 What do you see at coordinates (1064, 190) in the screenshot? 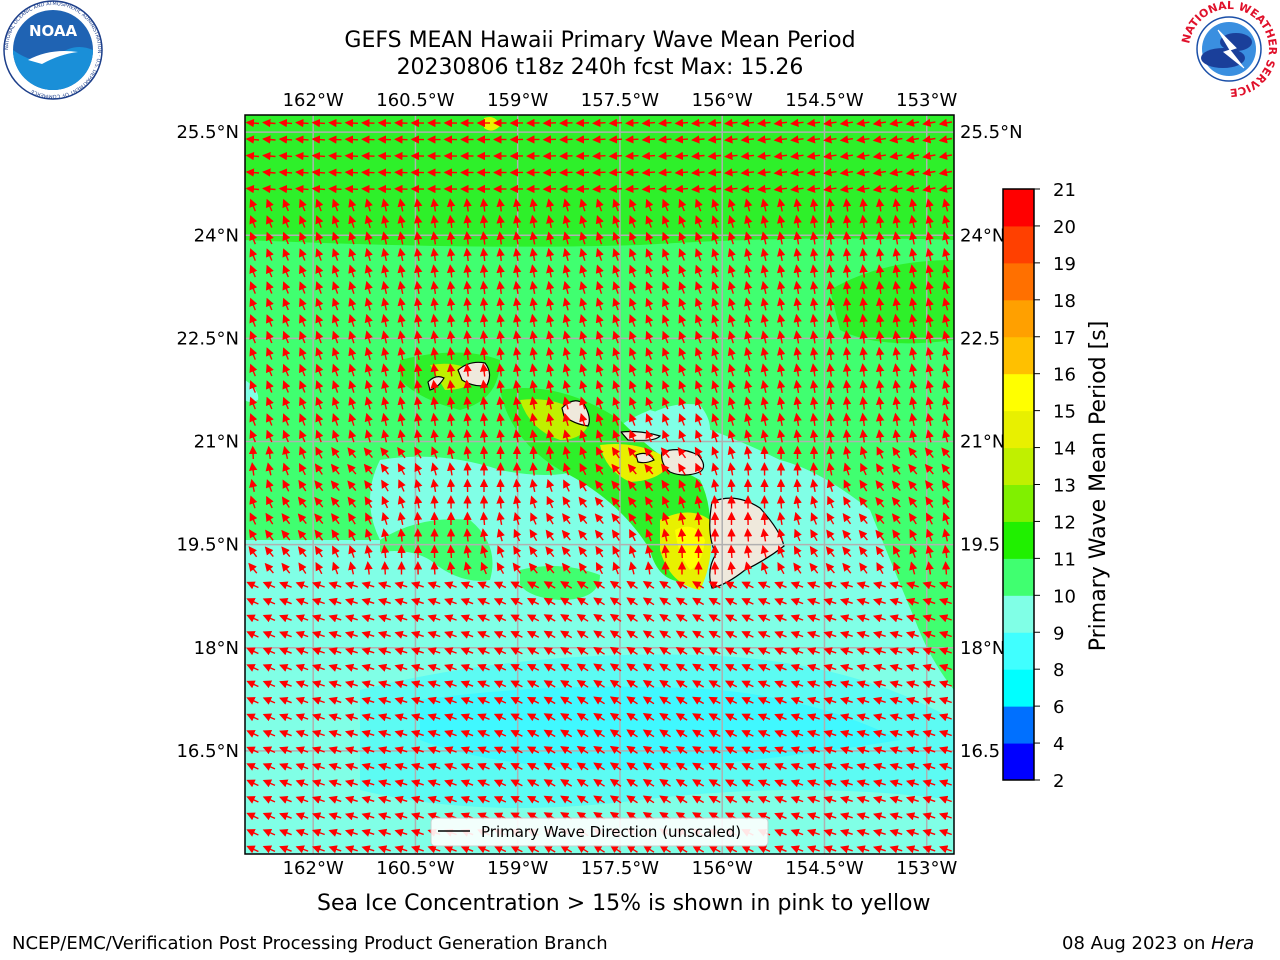
I see `colorbar-tick-label: 21` at bounding box center [1064, 190].